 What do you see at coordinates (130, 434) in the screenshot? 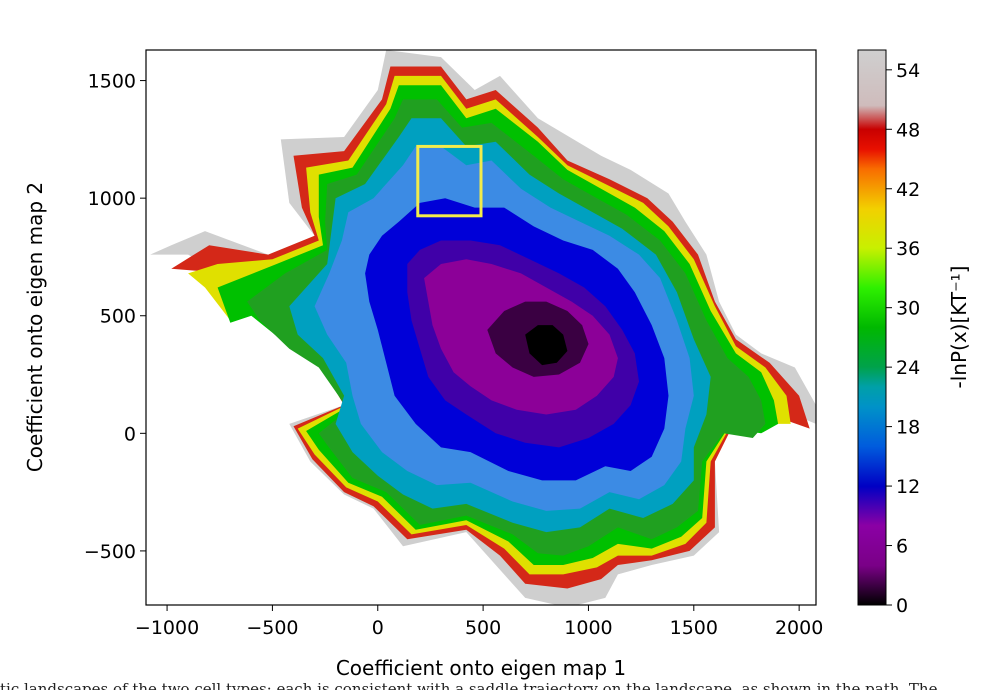
I see `y-tick-label: 0` at bounding box center [130, 434].